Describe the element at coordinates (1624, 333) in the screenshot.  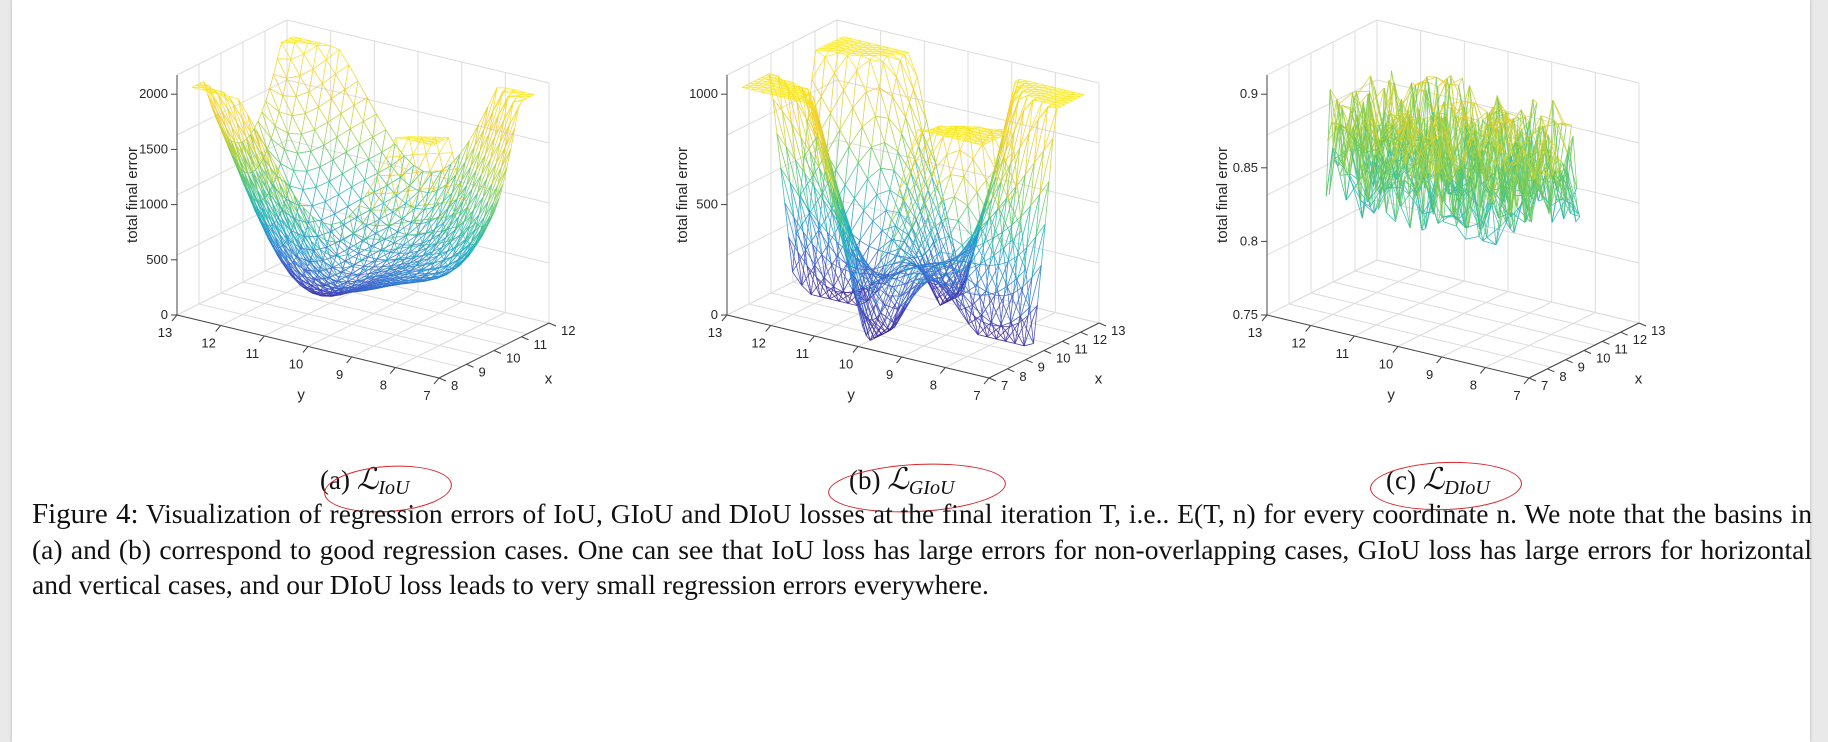
I see `x-tick` at that location.